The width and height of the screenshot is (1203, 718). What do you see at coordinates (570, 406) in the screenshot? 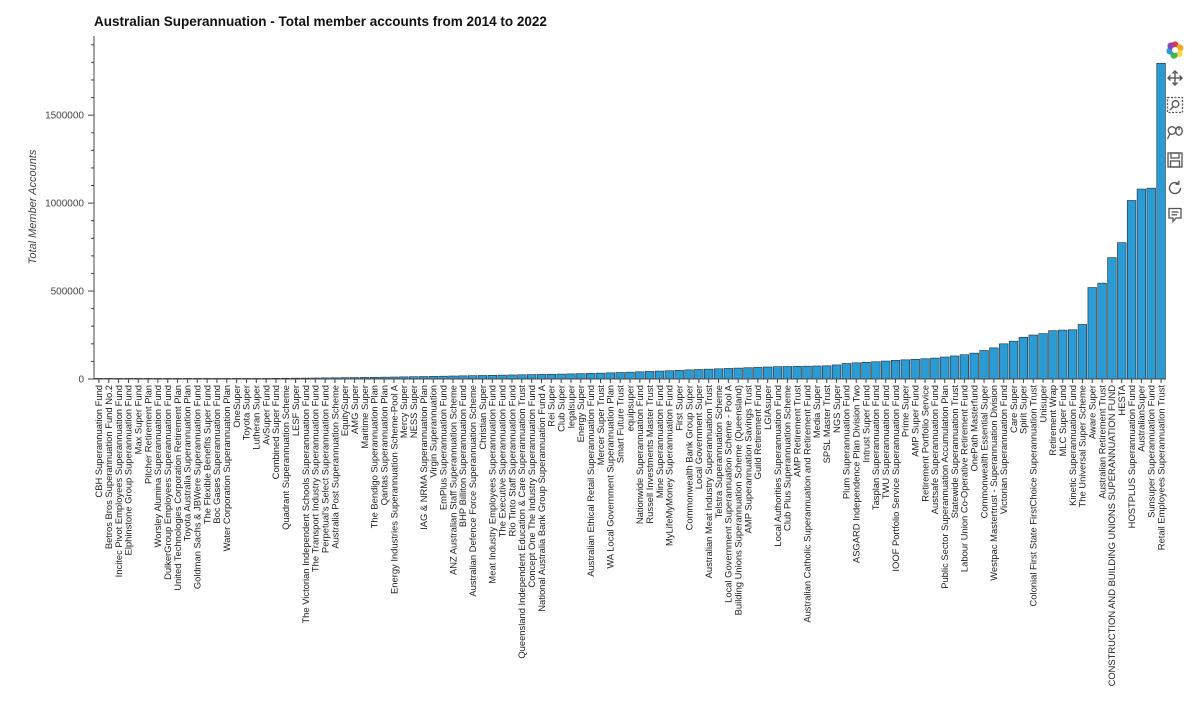
I see `x-tick-label: legalsuper` at bounding box center [570, 406].